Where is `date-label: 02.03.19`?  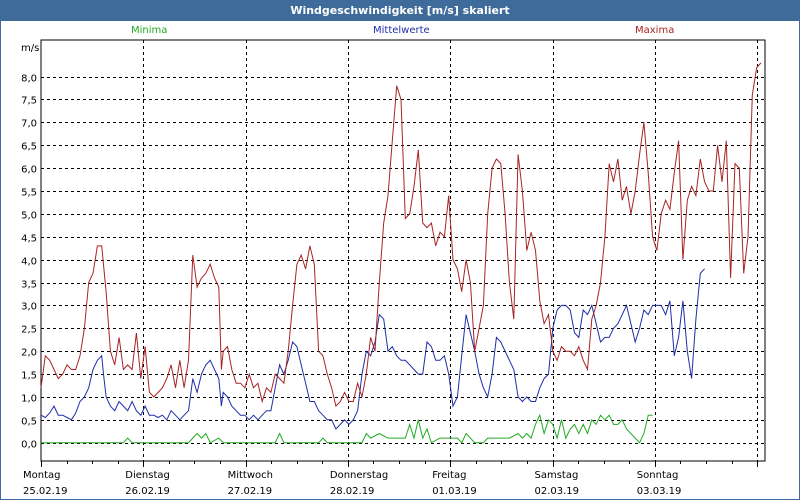
date-label: 02.03.19 is located at coordinates (557, 491).